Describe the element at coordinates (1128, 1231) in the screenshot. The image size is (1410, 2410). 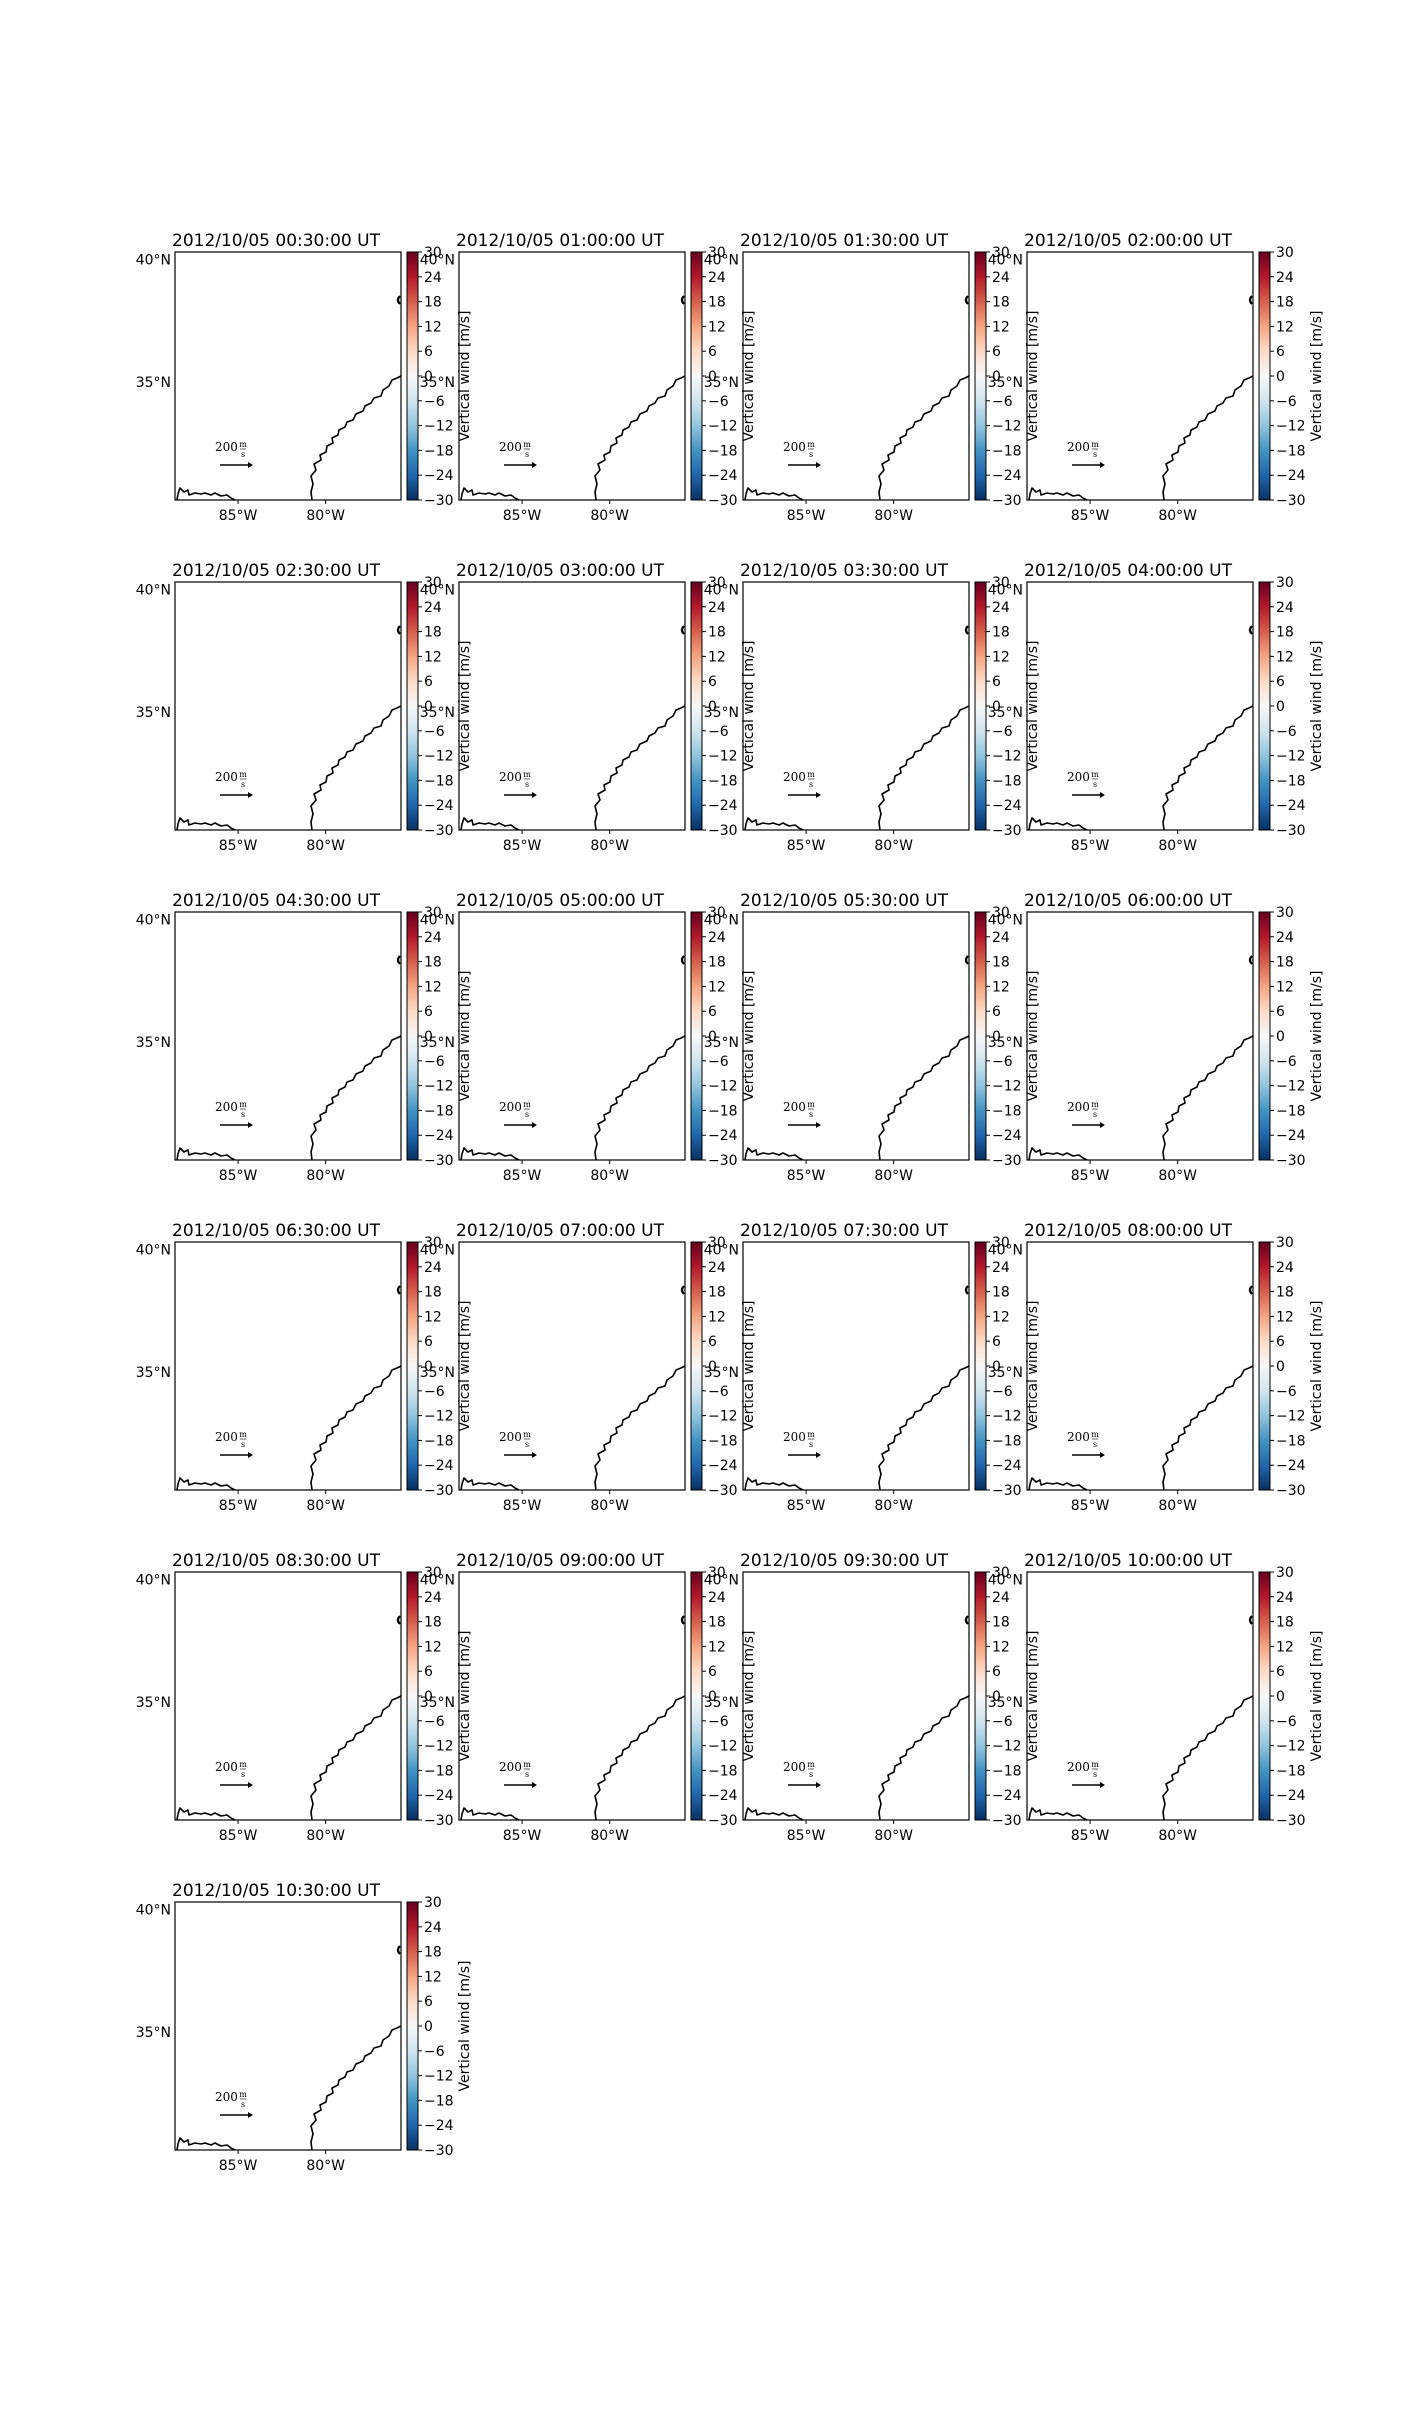
I see `panel-title: 2012/10/05 08:00:00 UT` at that location.